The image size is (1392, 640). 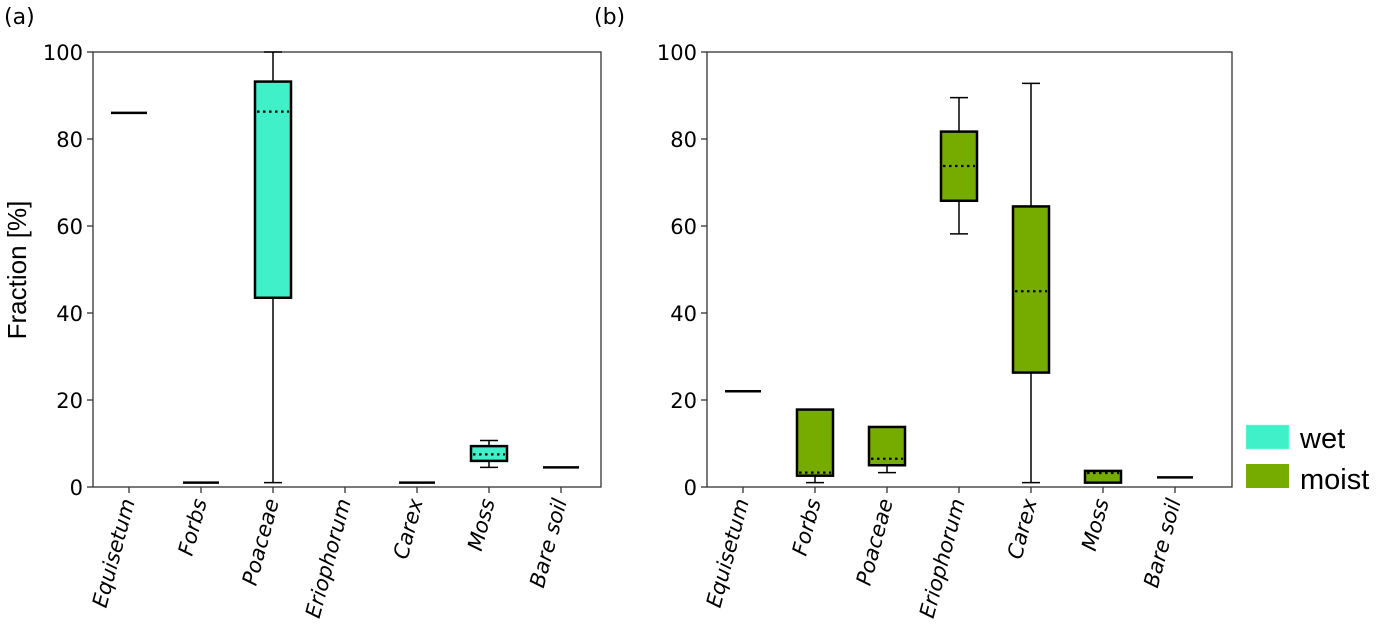 I want to click on box-carex, so click(x=1031, y=283).